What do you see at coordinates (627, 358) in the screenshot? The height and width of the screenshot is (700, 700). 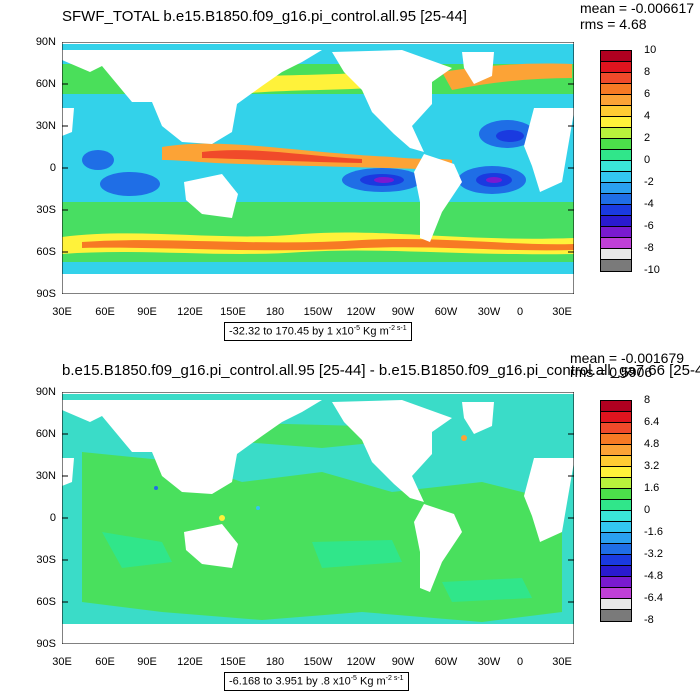 I see `mean-stat: mean = -0.001679` at bounding box center [627, 358].